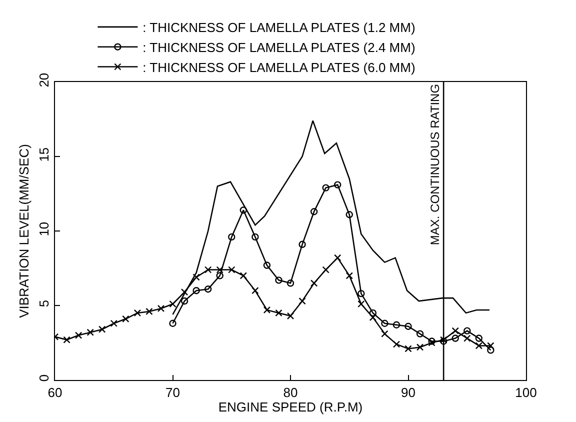 The image size is (576, 422). What do you see at coordinates (408, 392) in the screenshot?
I see `x-tick-label: 90` at bounding box center [408, 392].